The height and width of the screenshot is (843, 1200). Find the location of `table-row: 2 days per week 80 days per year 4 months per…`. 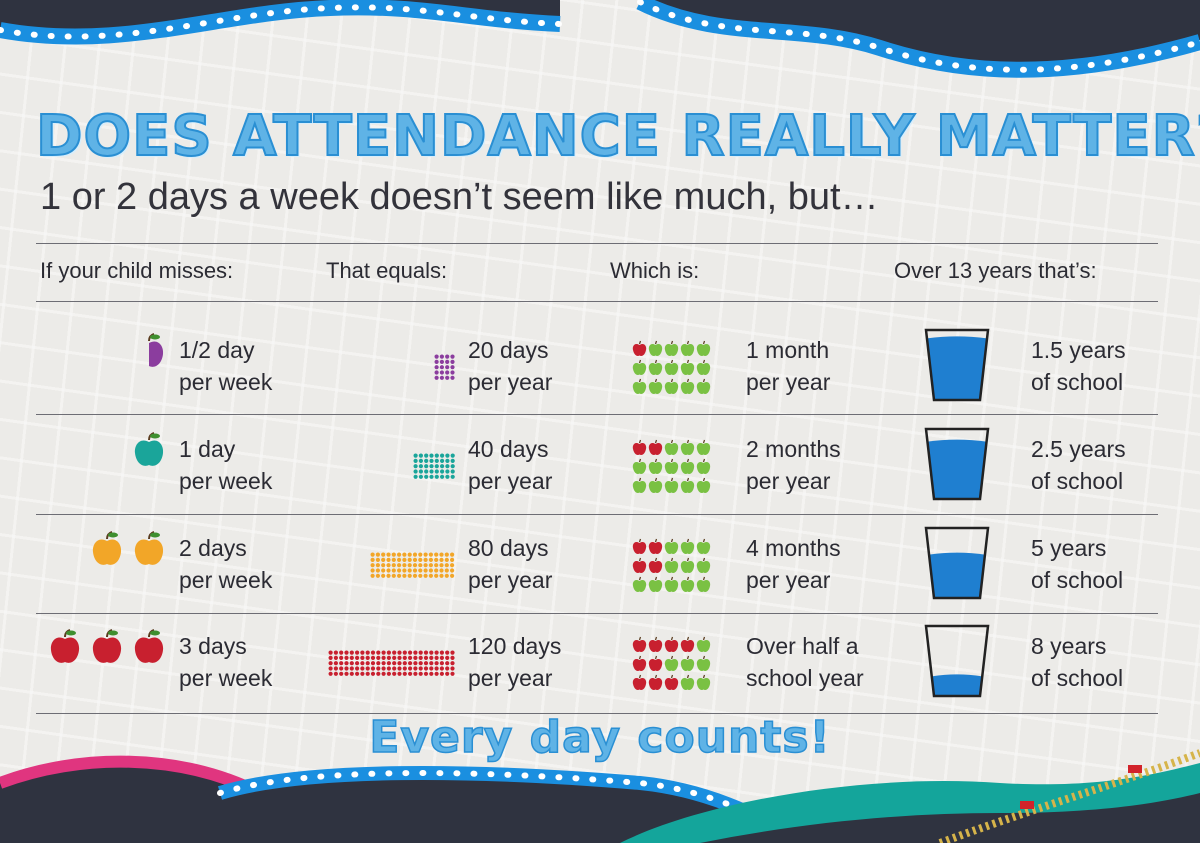

table-row: 2 days per week 80 days per year 4 months per… is located at coordinates (600, 565).